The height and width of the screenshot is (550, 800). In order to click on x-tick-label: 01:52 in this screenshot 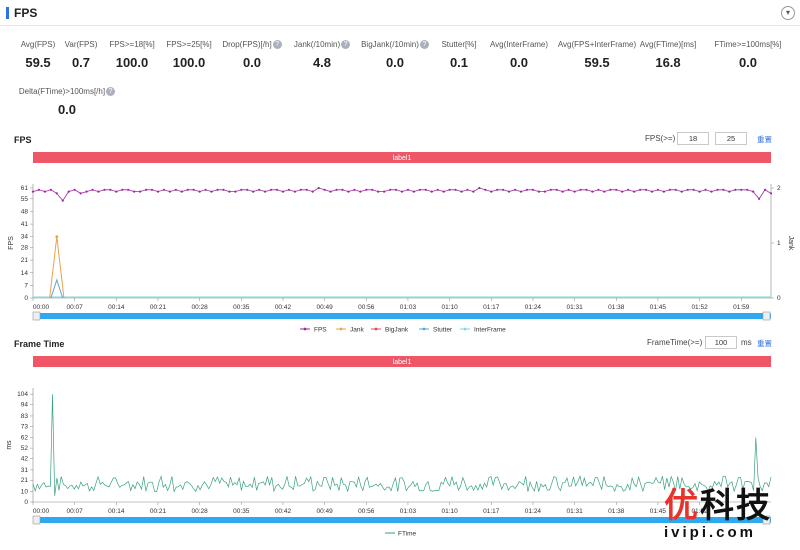, I will do `click(699, 511)`.